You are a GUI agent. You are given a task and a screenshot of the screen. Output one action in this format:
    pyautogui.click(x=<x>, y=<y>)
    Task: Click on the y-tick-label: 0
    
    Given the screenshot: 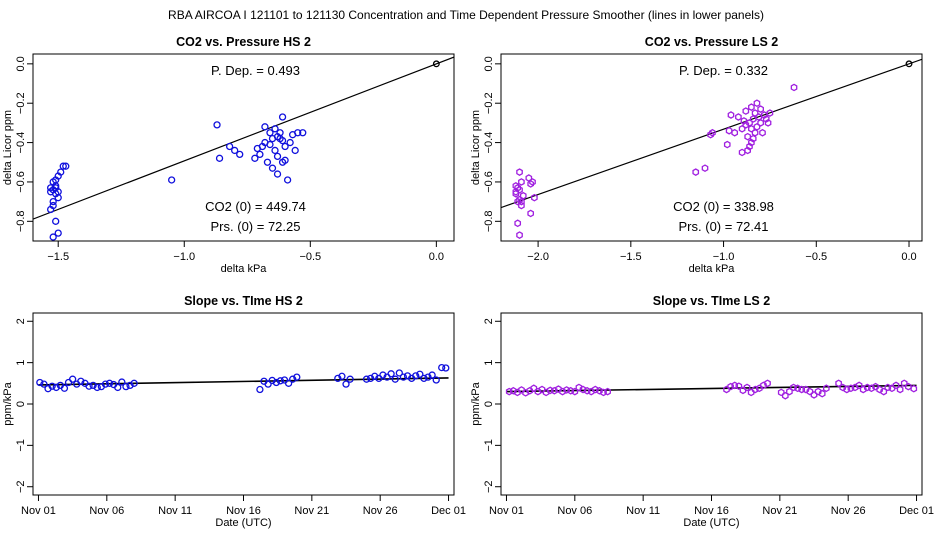 What is the action you would take?
    pyautogui.click(x=21, y=404)
    